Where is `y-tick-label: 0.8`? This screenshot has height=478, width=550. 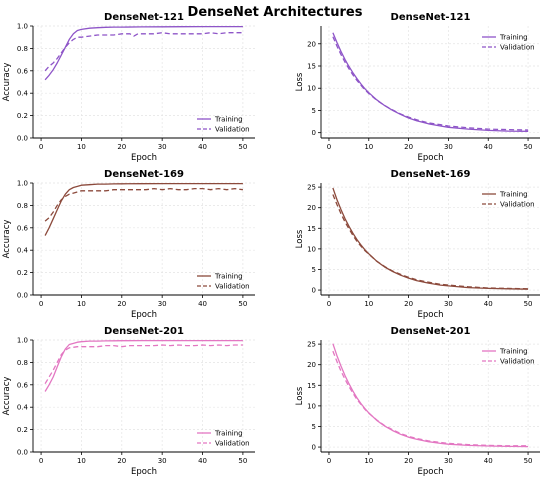
y-tick-label: 0.8 is located at coordinates (22, 49).